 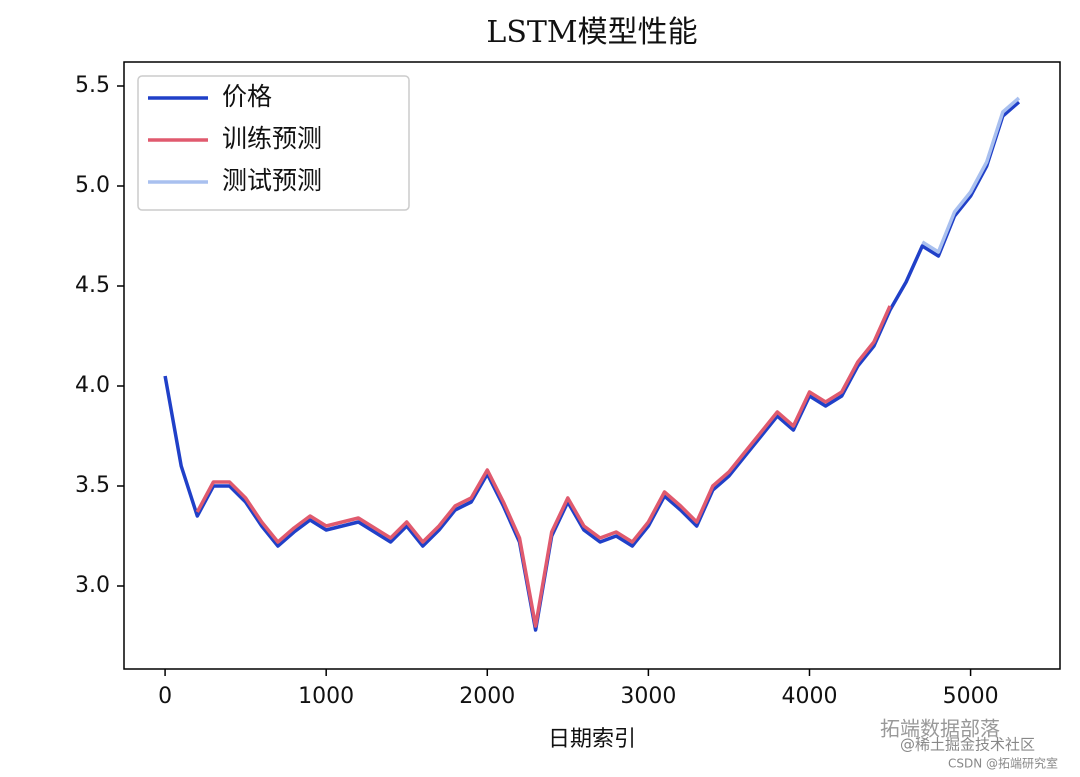 I want to click on legend-box, so click(x=273, y=143).